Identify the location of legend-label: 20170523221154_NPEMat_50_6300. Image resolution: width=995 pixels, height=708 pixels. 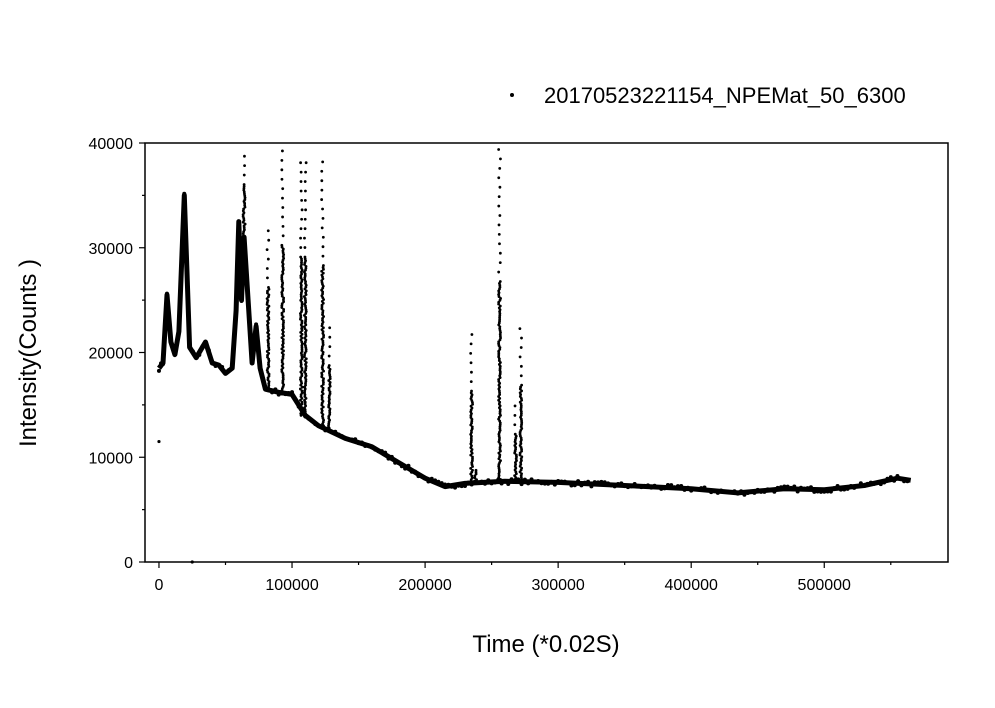
(725, 95).